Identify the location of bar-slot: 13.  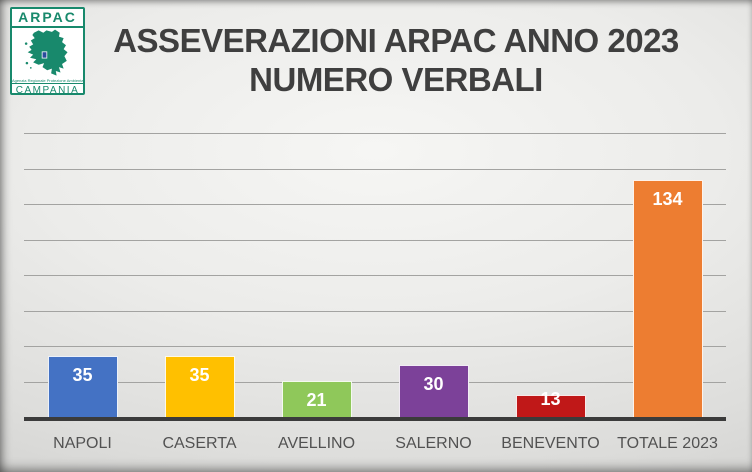
(550, 276).